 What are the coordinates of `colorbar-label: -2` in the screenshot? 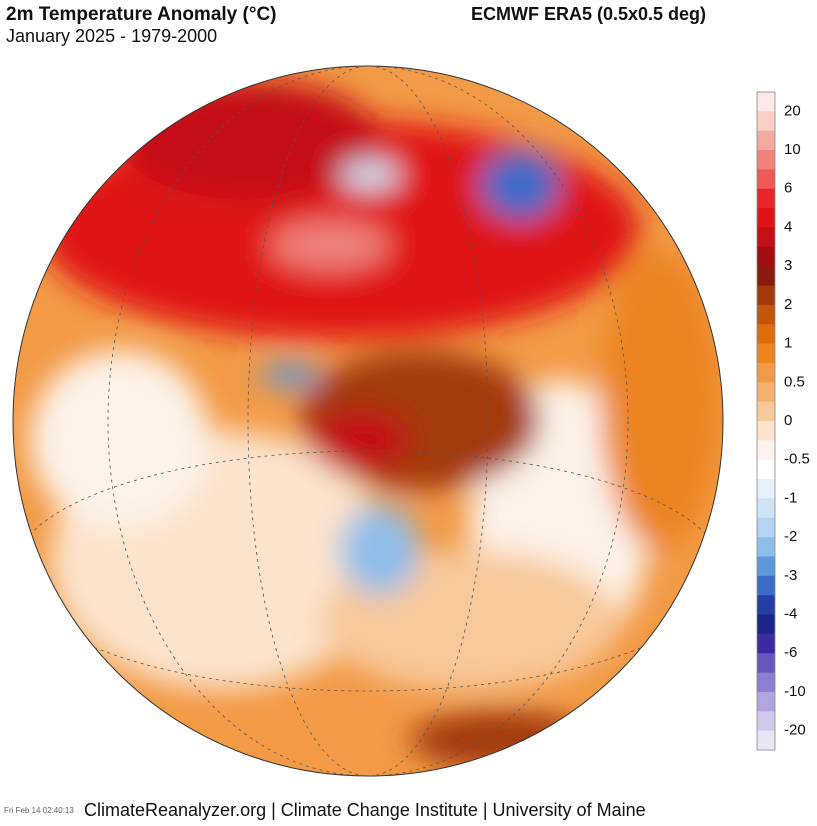 It's located at (790, 536).